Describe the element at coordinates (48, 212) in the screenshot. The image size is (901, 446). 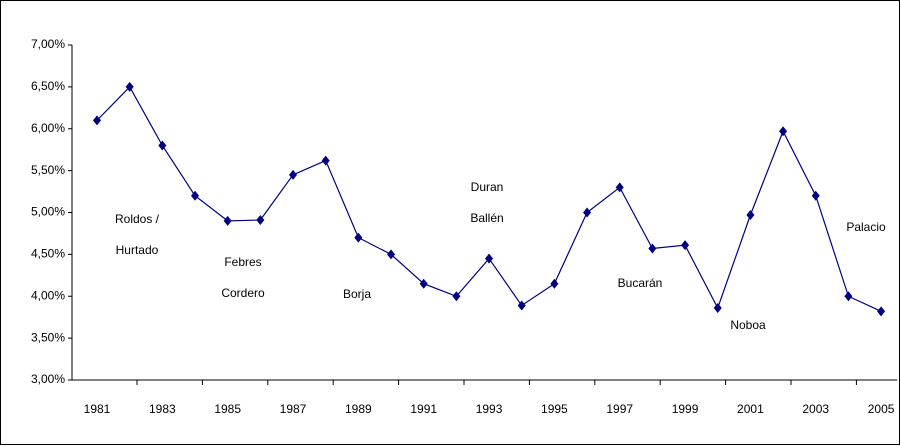
I see `y-tick-label: 5,00%` at that location.